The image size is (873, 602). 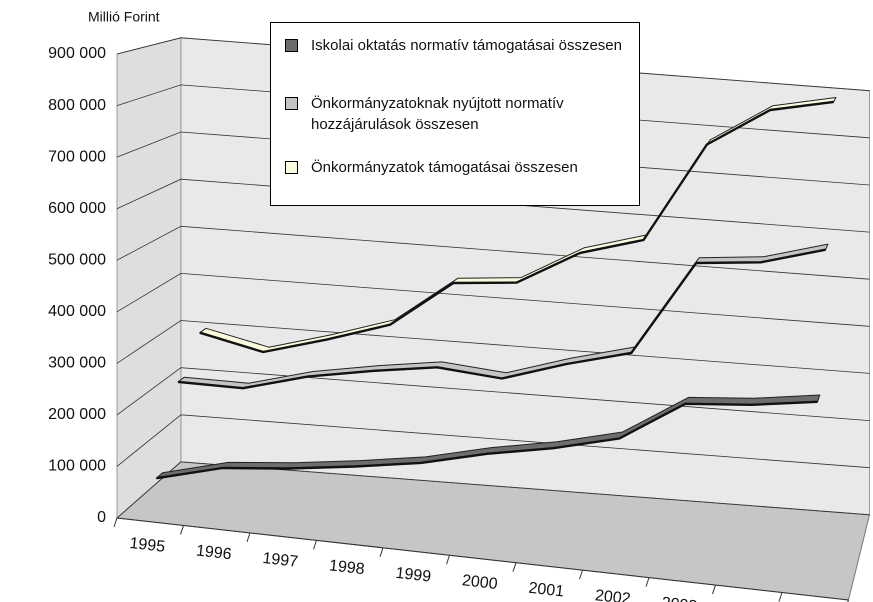 What do you see at coordinates (479, 582) in the screenshot?
I see `x-tick-label: 2000` at bounding box center [479, 582].